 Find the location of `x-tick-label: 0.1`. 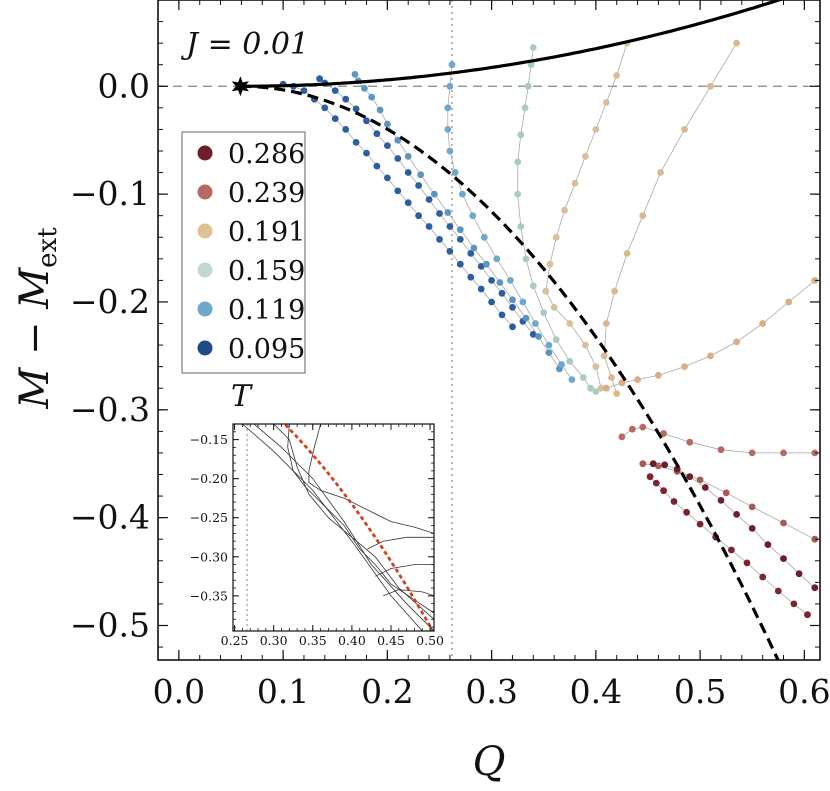

x-tick-label: 0.1 is located at coordinates (283, 691).